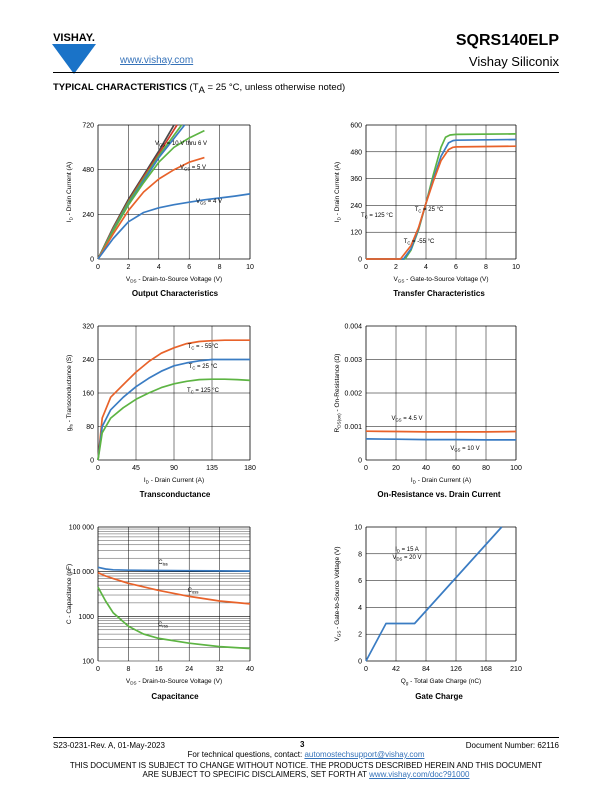 This screenshot has height=792, width=612. I want to click on y-tick-label: 0.001, so click(353, 427).